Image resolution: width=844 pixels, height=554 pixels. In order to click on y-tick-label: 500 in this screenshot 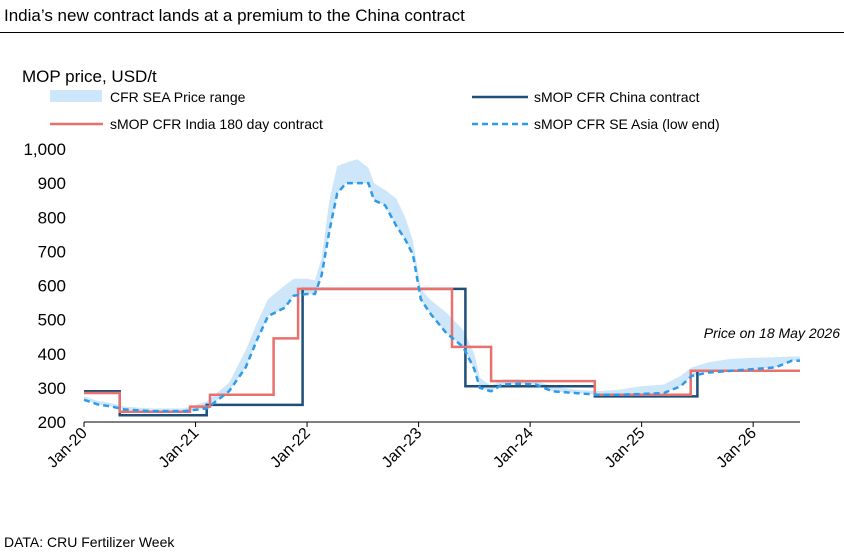, I will do `click(52, 320)`.